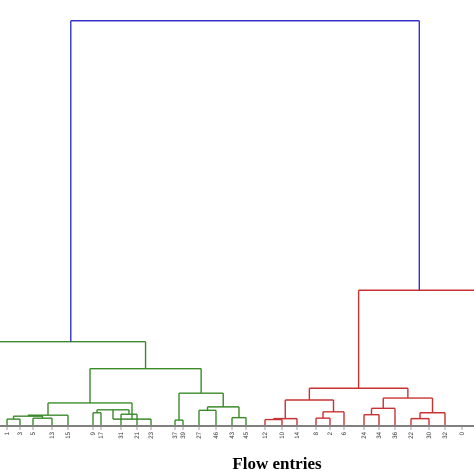 This screenshot has height=474, width=474. I want to click on leaf-label: 21, so click(138, 434).